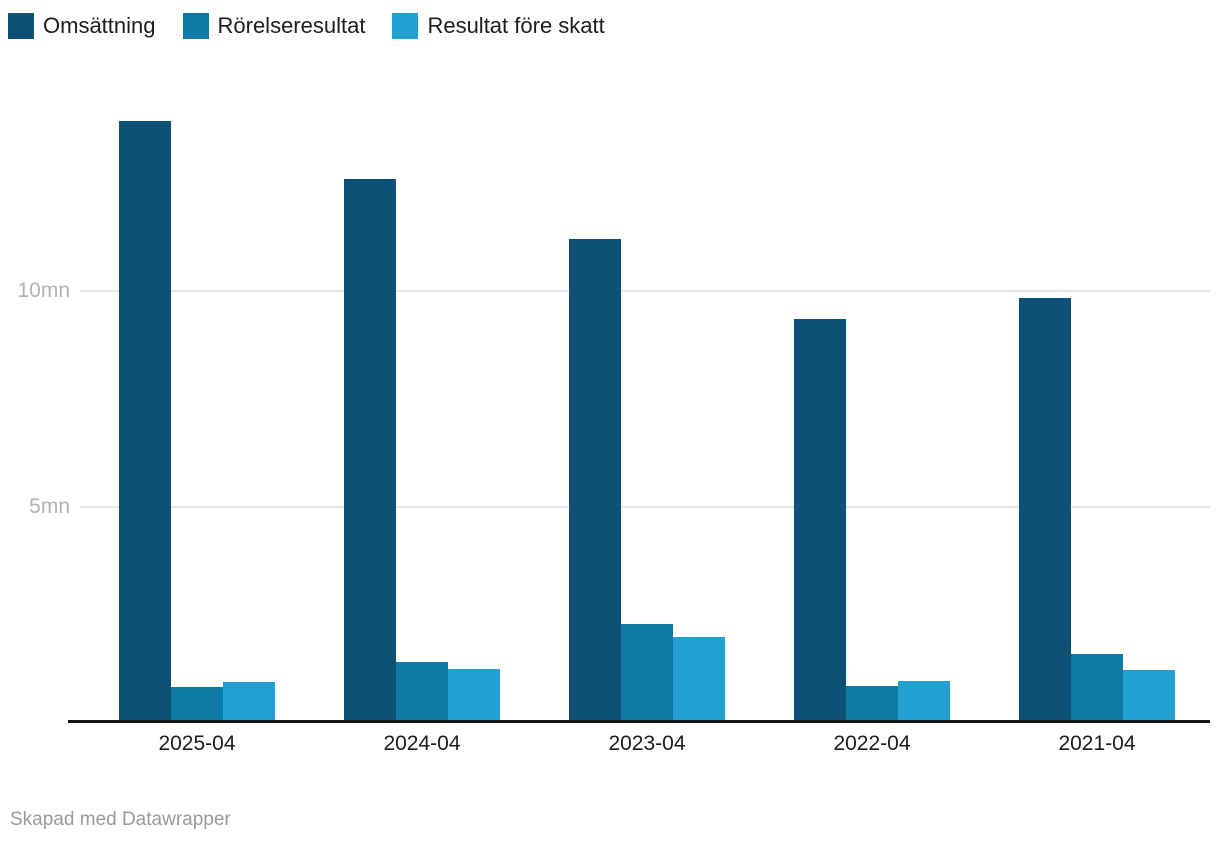 This screenshot has height=844, width=1220. I want to click on datawrapper-credit: Skapad med Datawrapper, so click(120, 819).